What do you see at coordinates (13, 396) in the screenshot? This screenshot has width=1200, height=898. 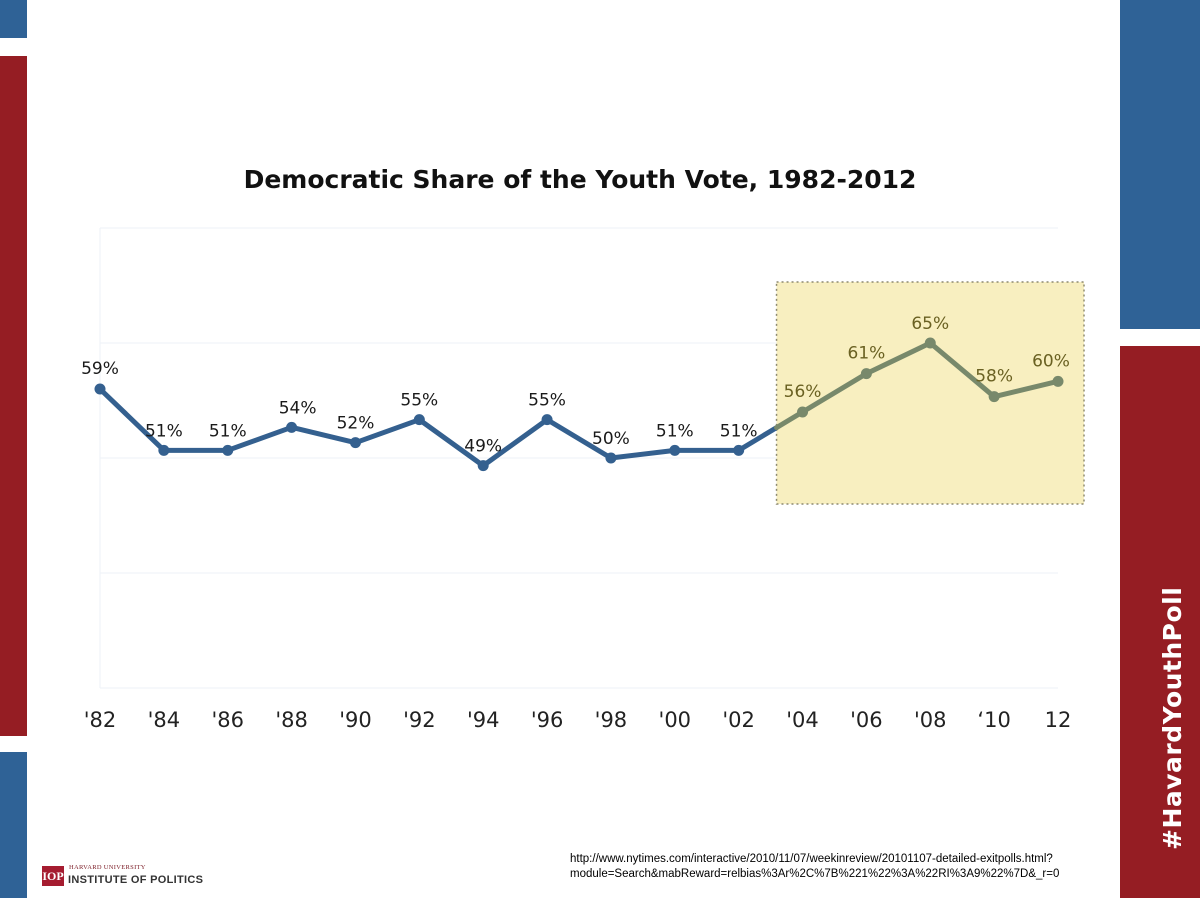 I see `left-red-bar` at bounding box center [13, 396].